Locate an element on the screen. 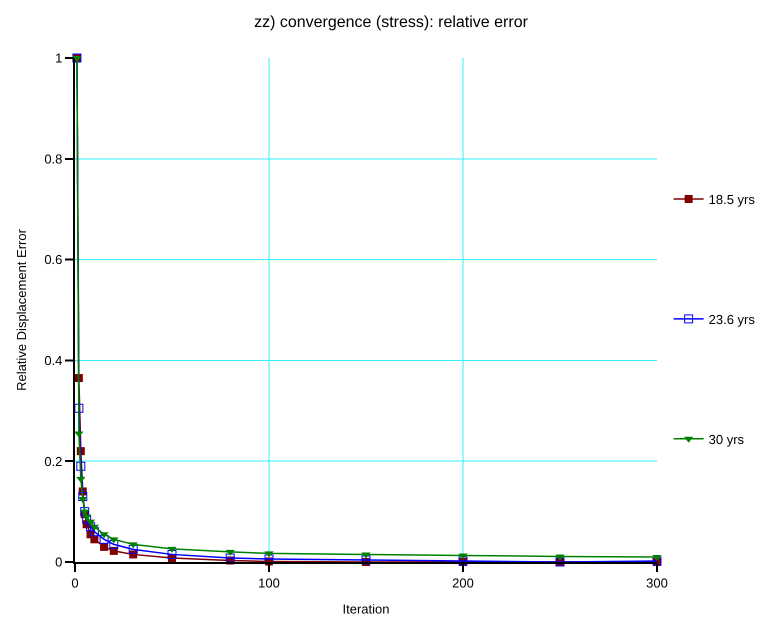 Image resolution: width=782 pixels, height=627 pixels. x-tick-label: 100 is located at coordinates (269, 583).